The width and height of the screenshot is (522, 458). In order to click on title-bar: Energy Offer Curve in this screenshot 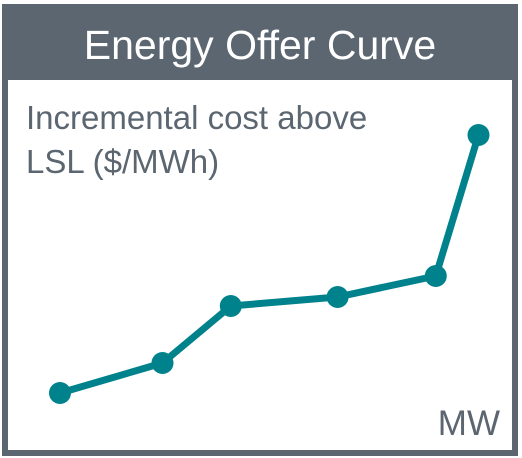, I will do `click(260, 45)`.